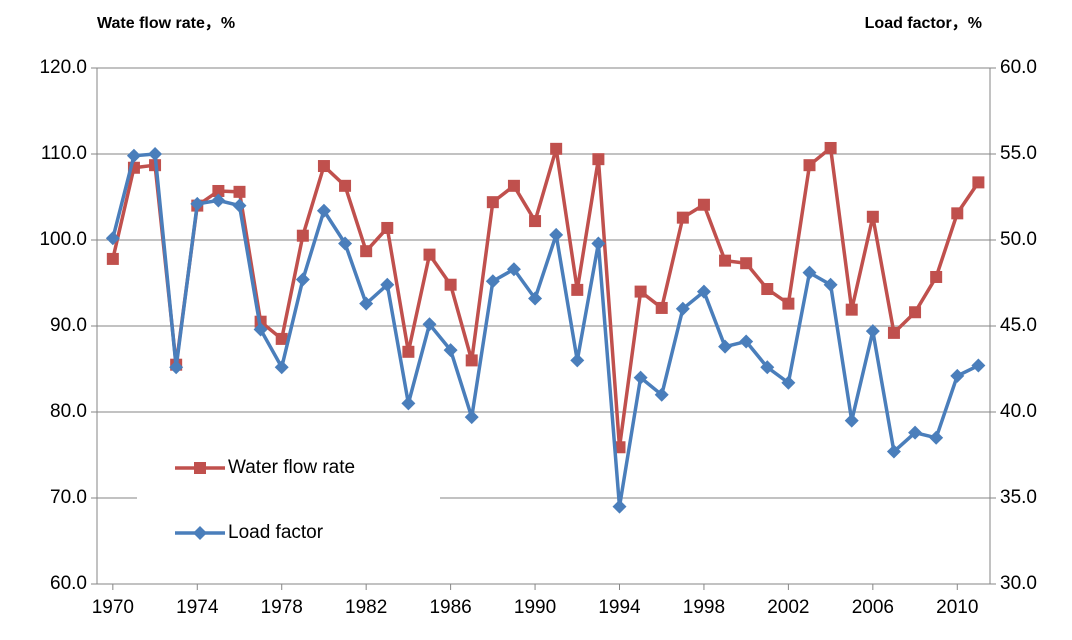  I want to click on y-tick-label: 80.0, so click(68, 411).